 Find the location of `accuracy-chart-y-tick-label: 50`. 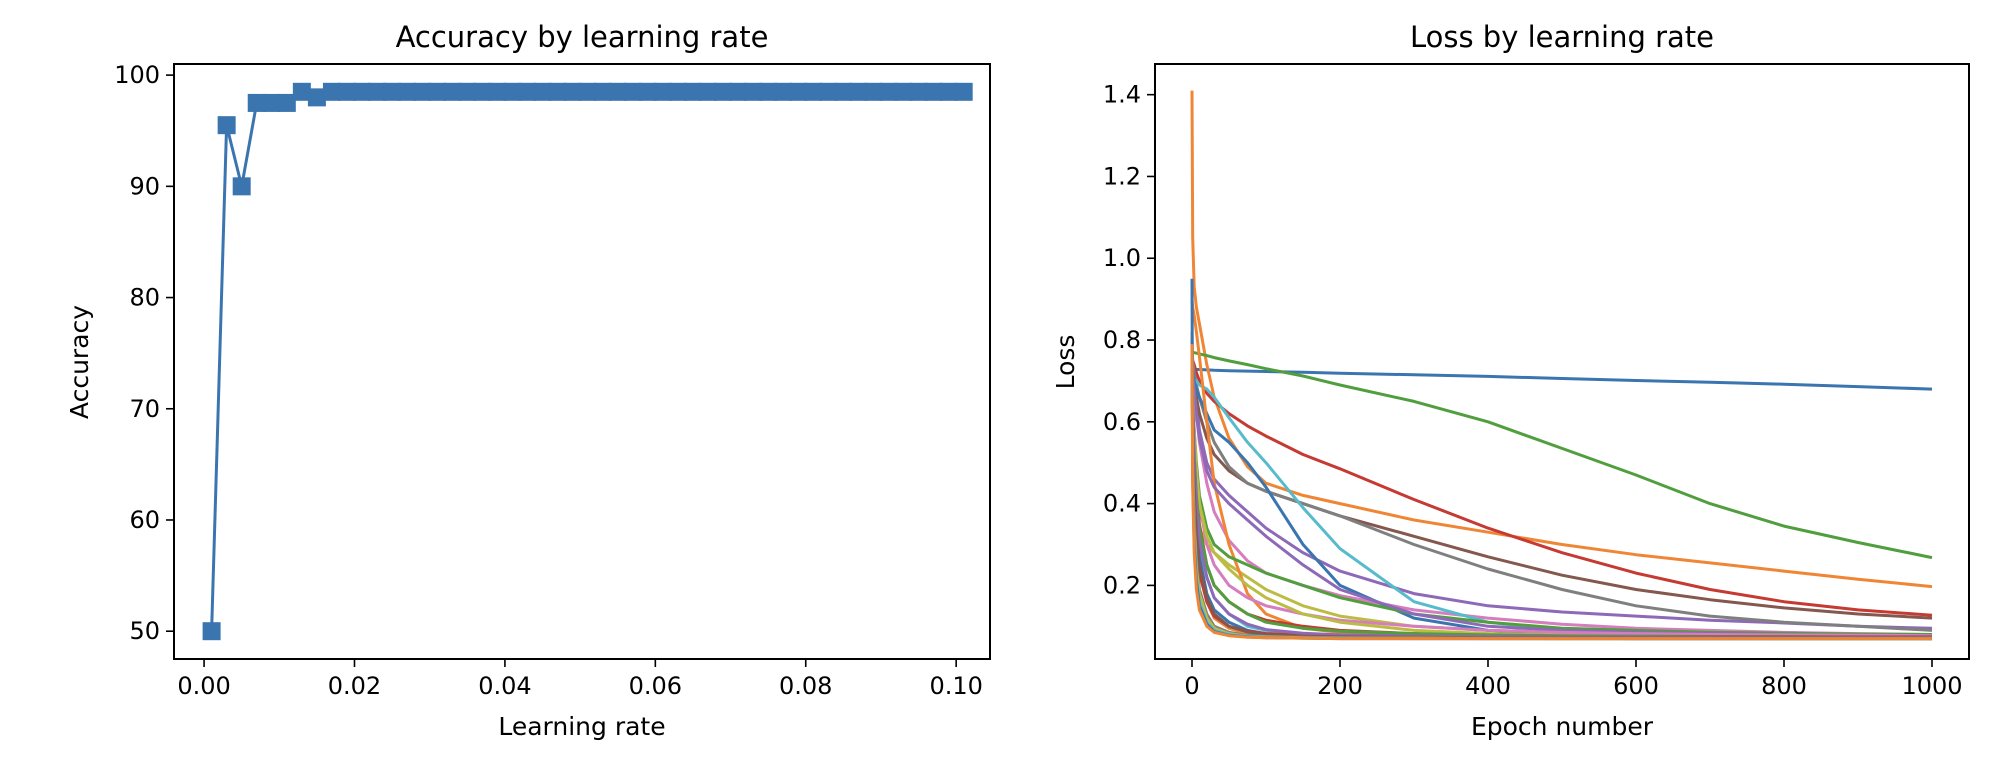

accuracy-chart-y-tick-label: 50 is located at coordinates (144, 631).